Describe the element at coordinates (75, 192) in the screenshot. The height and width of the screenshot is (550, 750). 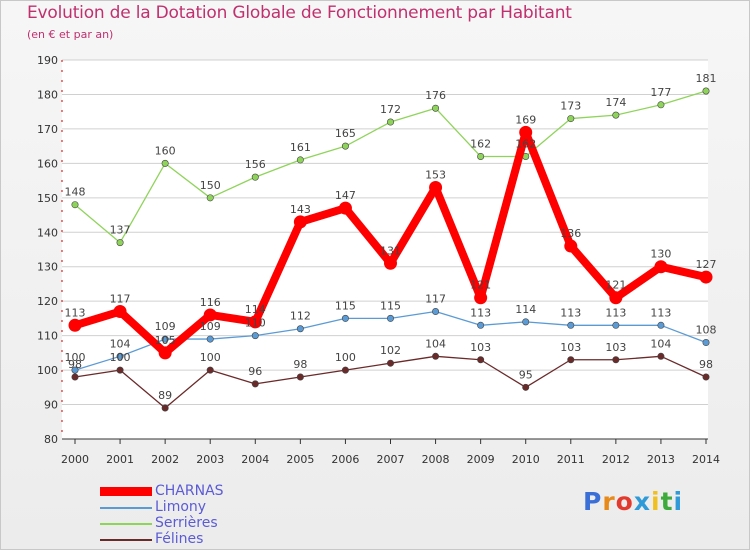
I see `data-label: 148` at that location.